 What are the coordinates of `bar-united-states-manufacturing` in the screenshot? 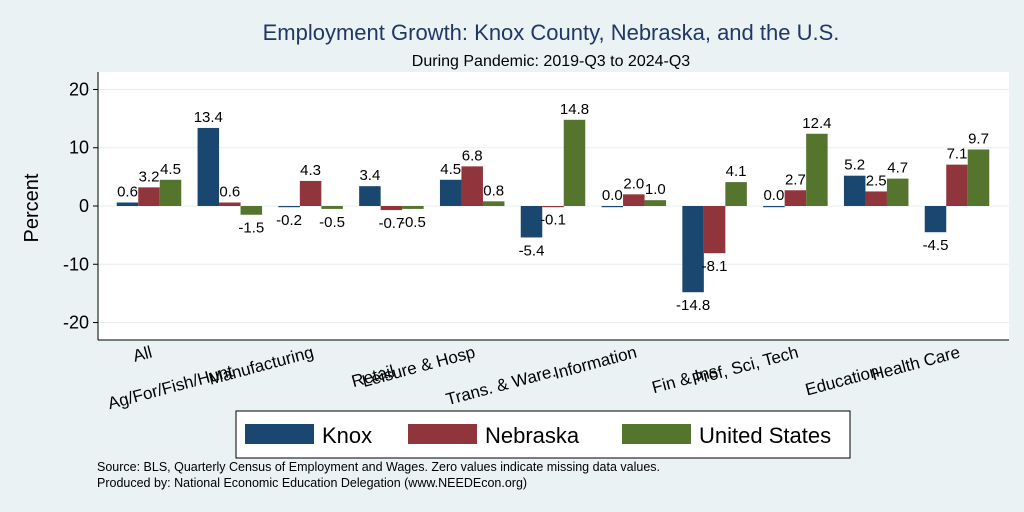 It's located at (332, 207).